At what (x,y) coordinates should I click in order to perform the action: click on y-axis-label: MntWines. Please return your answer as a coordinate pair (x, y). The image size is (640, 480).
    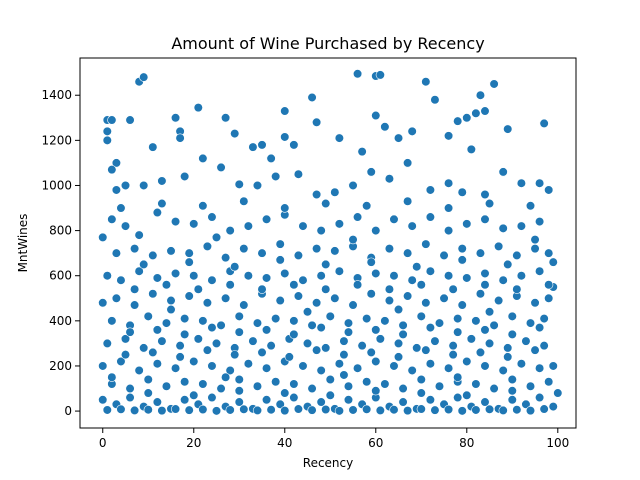
    Looking at the image, I should click on (23, 243).